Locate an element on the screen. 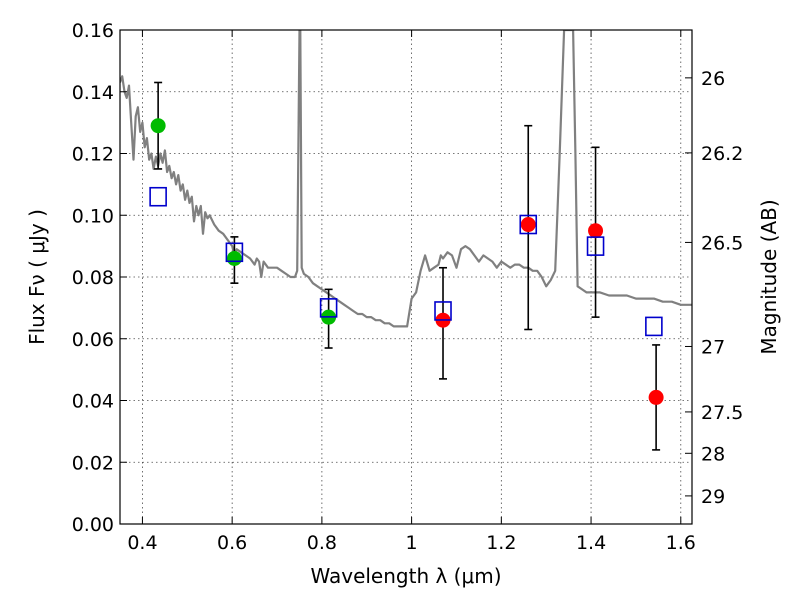 This screenshot has width=800, height=600. mag-tick-label: 26.5 is located at coordinates (722, 243).